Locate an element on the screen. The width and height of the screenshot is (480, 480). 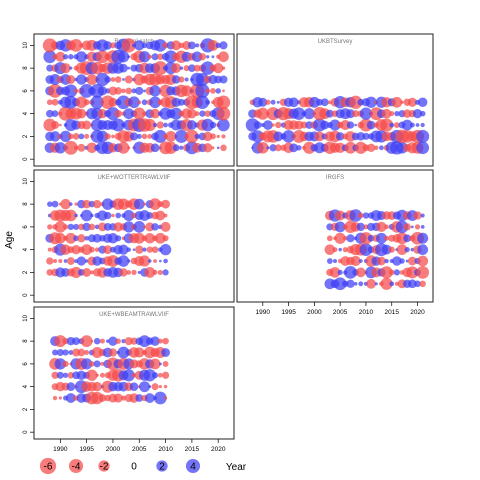
x-tick-label: 1995 is located at coordinates (288, 312).